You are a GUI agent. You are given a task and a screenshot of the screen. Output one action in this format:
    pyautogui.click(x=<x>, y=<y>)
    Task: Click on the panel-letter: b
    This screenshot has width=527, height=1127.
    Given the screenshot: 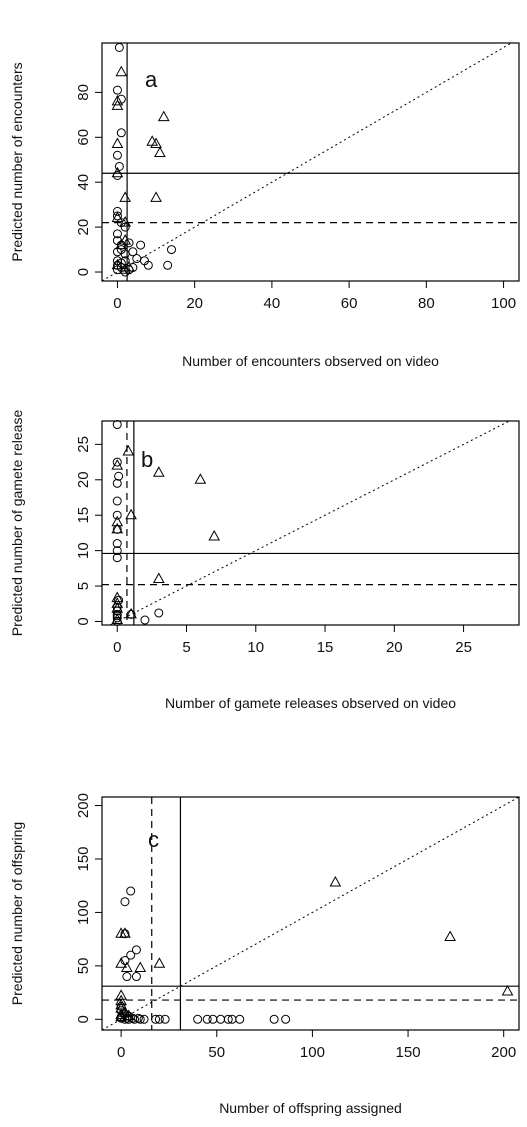 What is the action you would take?
    pyautogui.click(x=147, y=459)
    